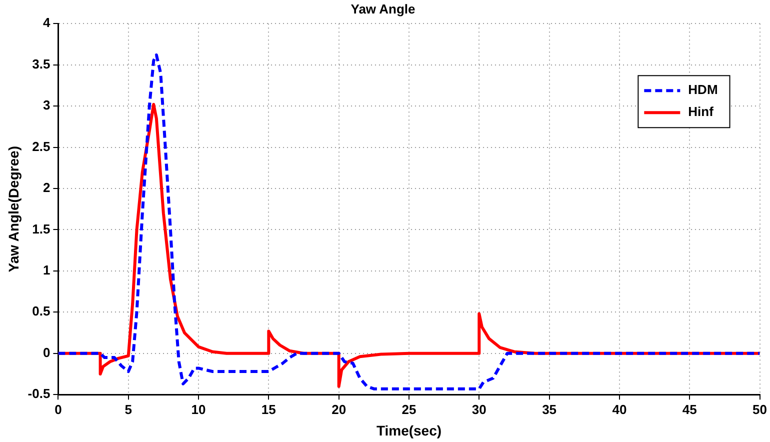 The height and width of the screenshot is (442, 770). What do you see at coordinates (689, 409) in the screenshot?
I see `x-tick-label: 45` at bounding box center [689, 409].